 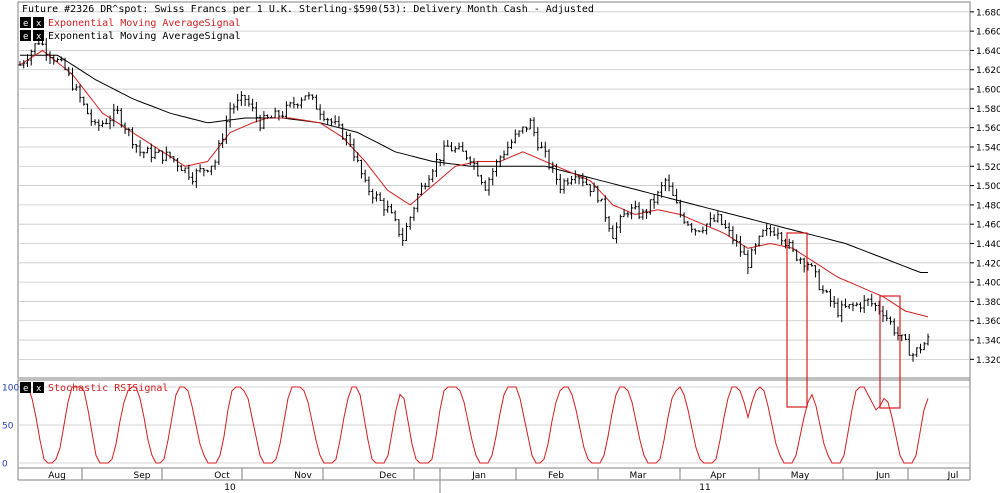 I want to click on highlight-box-jun, so click(x=890, y=352).